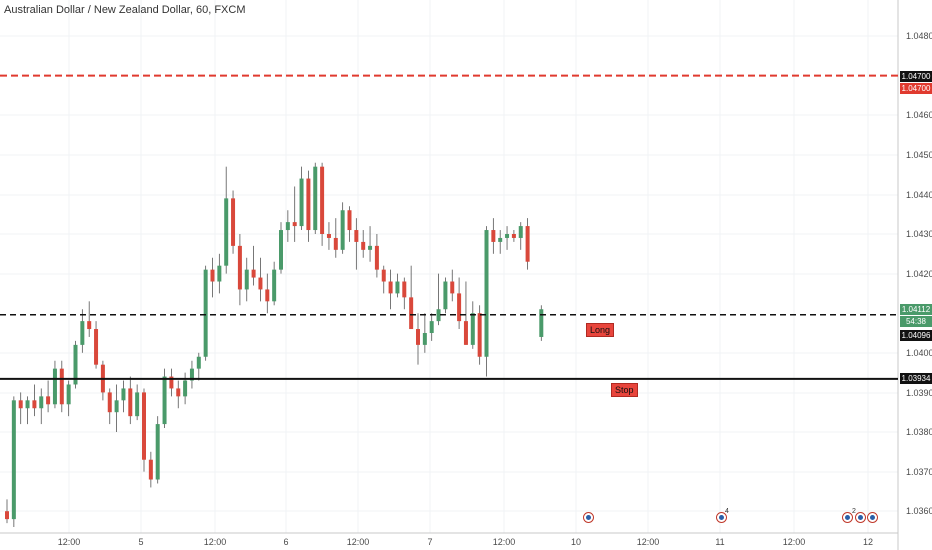 The height and width of the screenshot is (550, 932). Describe the element at coordinates (919, 155) in the screenshot. I see `price-tick: 1.04500` at that location.